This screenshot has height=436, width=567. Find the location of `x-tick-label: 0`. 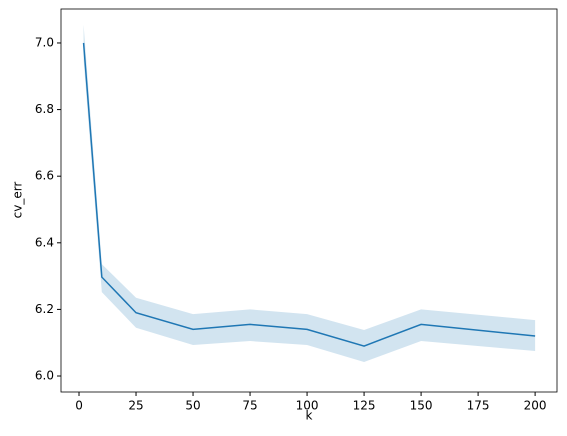

x-tick-label: 0 is located at coordinates (79, 406).